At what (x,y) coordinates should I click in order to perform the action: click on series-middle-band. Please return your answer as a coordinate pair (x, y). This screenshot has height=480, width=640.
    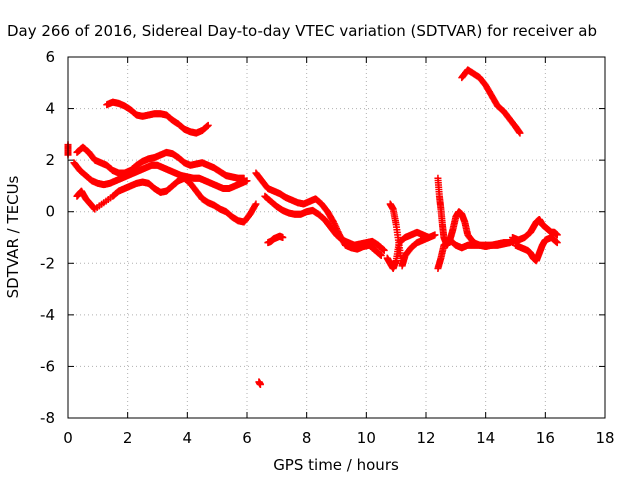
    Looking at the image, I should click on (160, 176).